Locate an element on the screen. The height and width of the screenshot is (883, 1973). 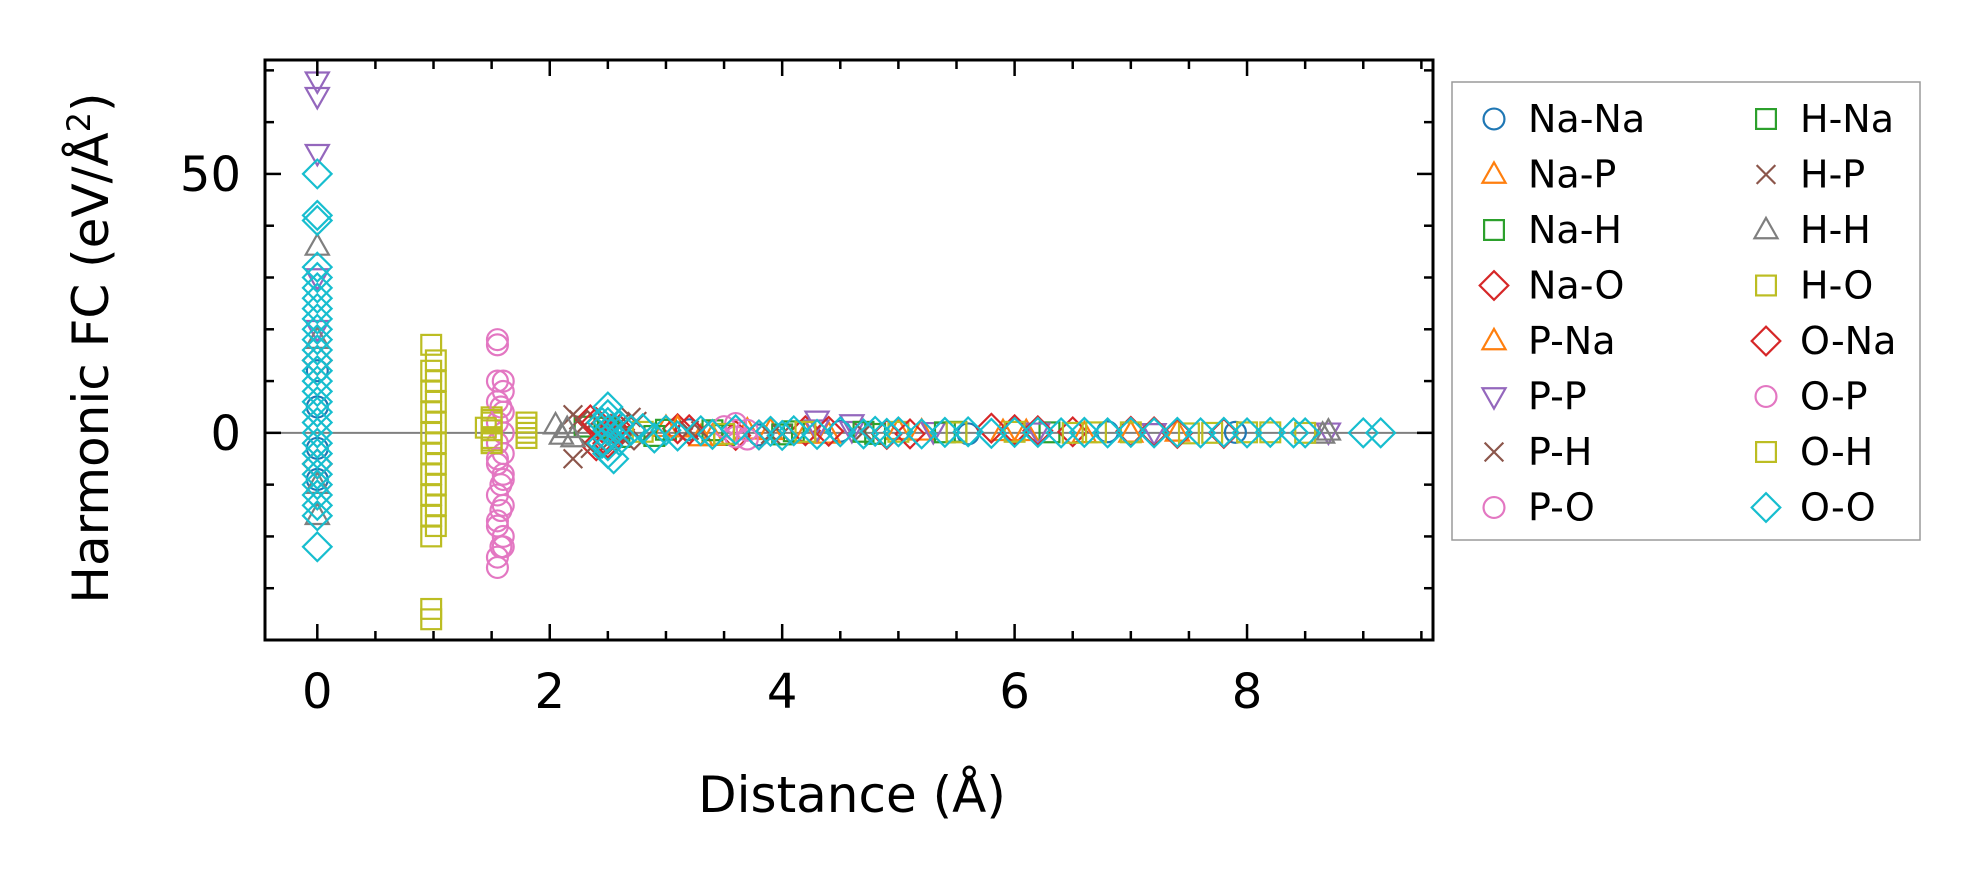
legend-item-h-p: H-P is located at coordinates (1810, 175).